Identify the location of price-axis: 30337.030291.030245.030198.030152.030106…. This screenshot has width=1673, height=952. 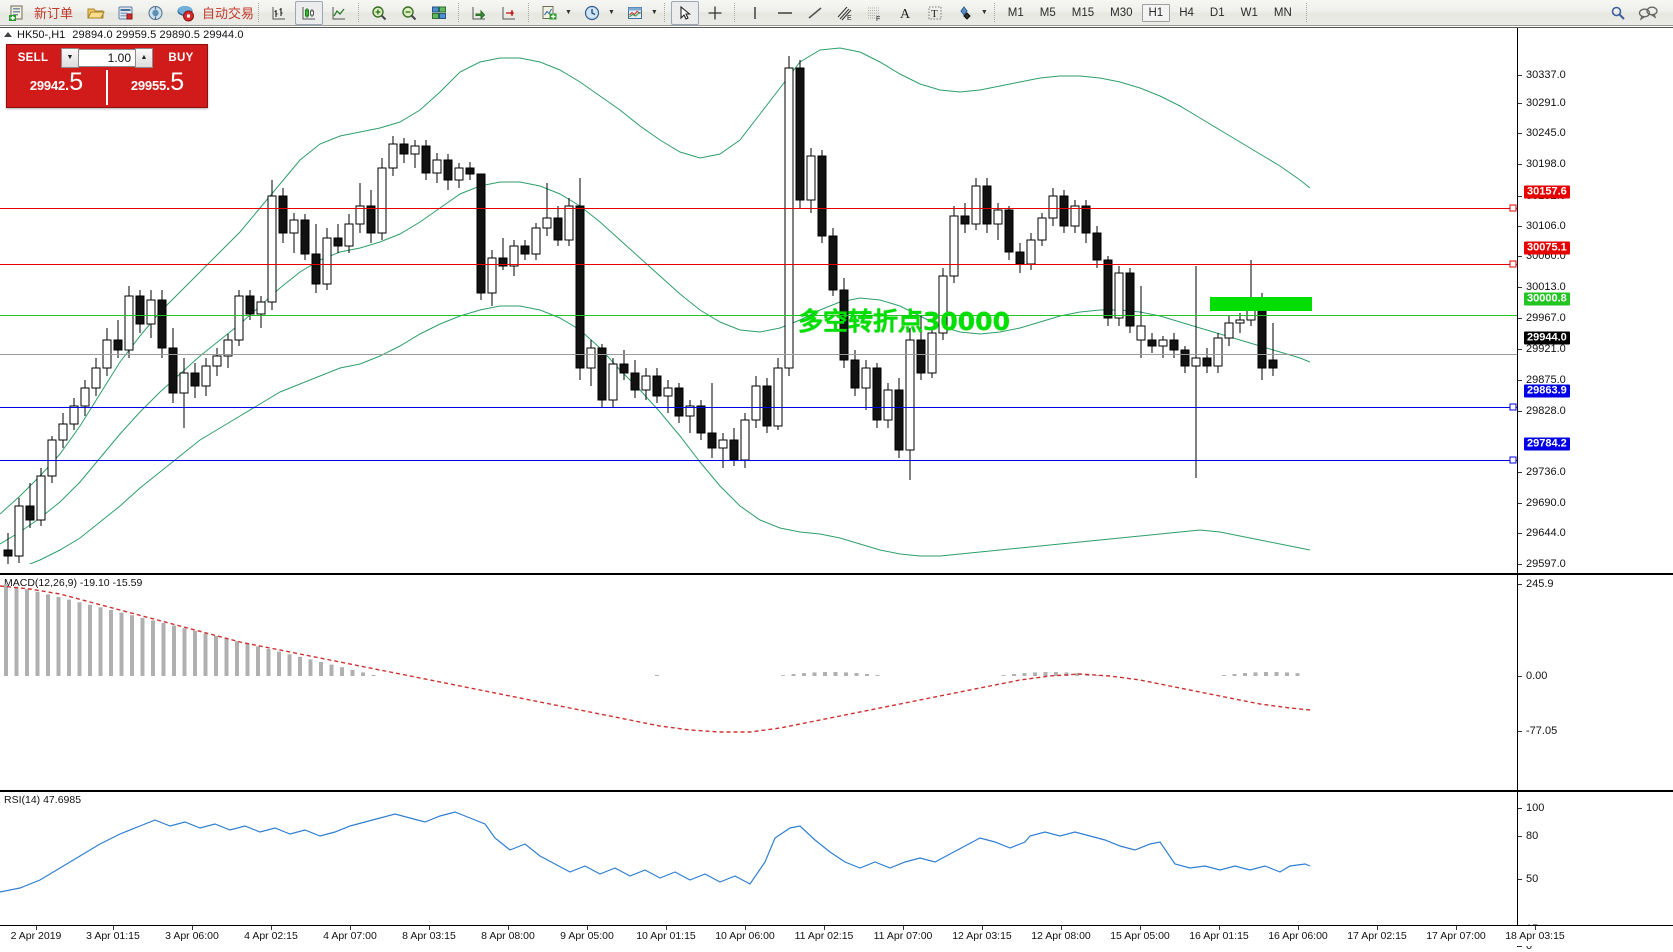
(1595, 490).